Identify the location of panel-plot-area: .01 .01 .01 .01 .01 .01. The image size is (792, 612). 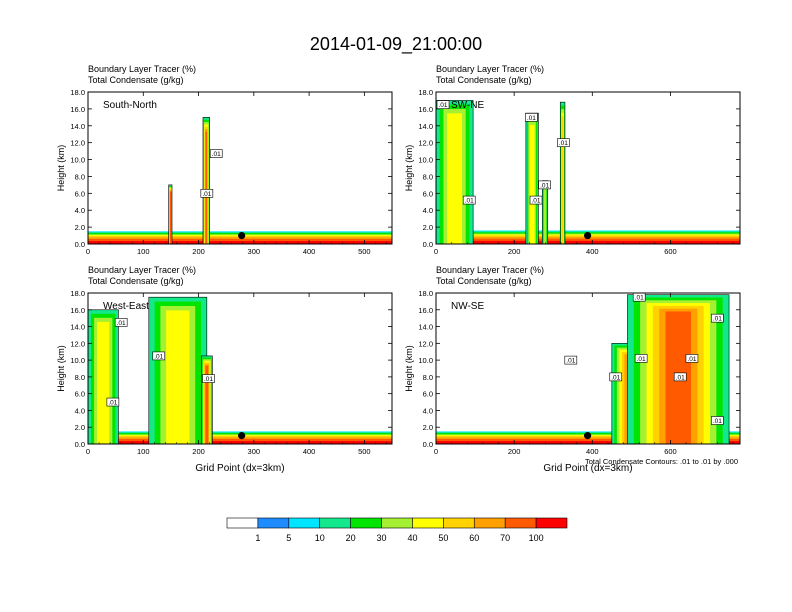
(588, 172).